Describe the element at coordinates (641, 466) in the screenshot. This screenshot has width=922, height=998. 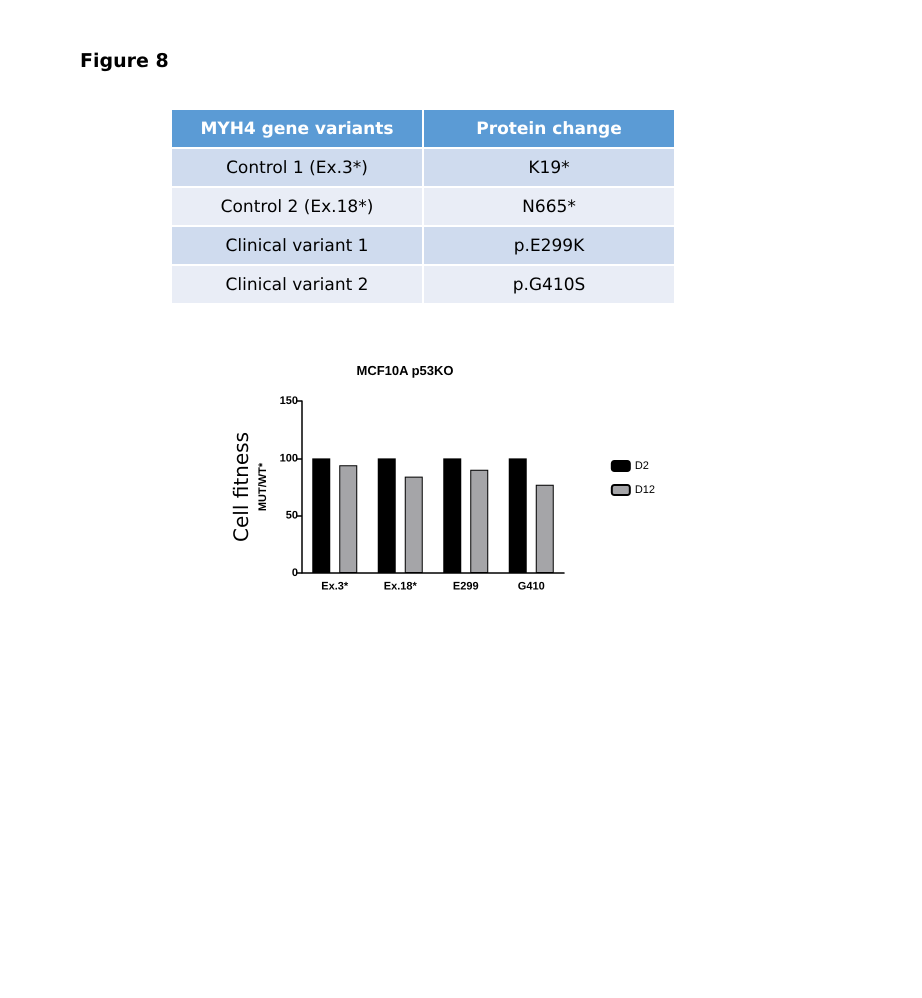
I see `legend-label: D2` at that location.